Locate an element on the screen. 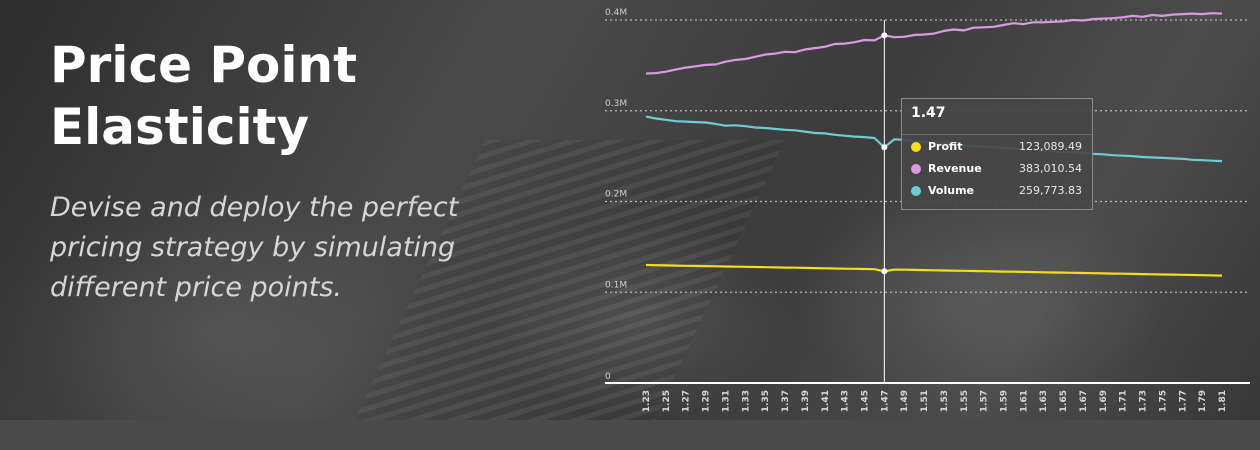  volume-dot-icon is located at coordinates (916, 191).